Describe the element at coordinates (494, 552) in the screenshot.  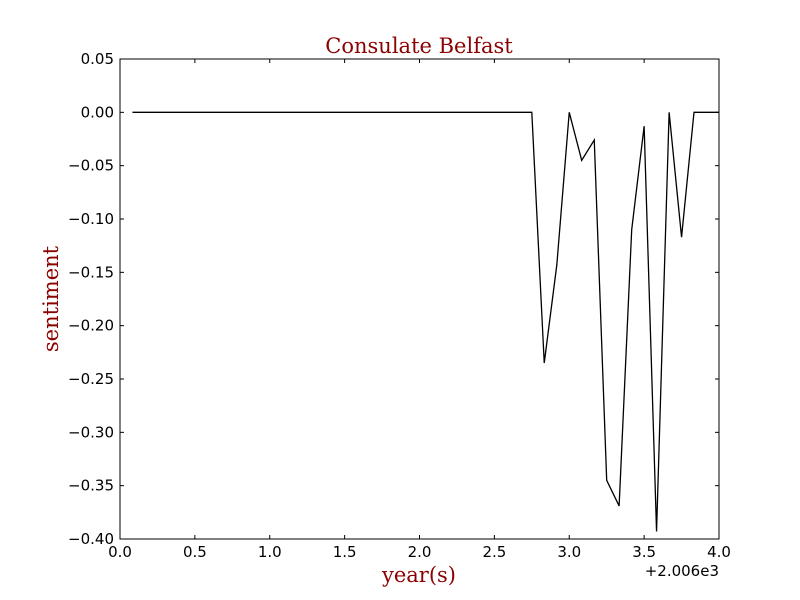
I see `x-tick-label: 2.5` at that location.